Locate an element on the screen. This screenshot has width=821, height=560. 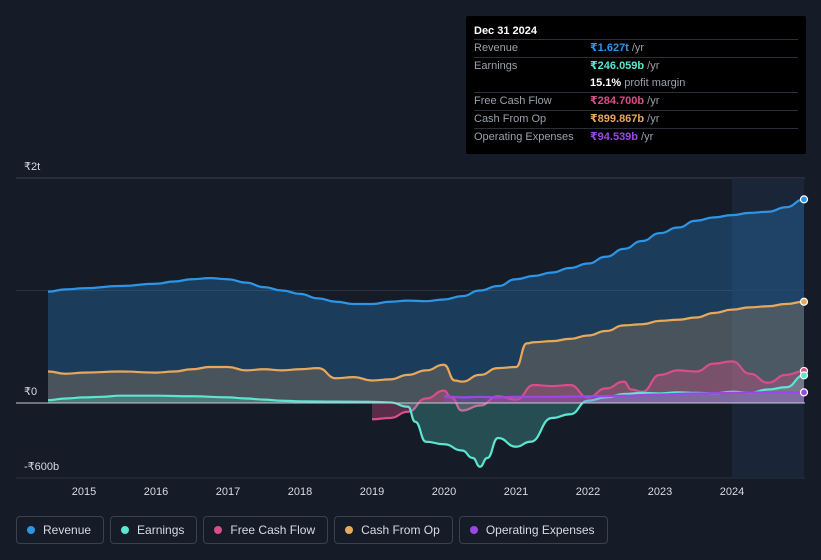
legend-label: Free Cash Flow is located at coordinates (273, 530).